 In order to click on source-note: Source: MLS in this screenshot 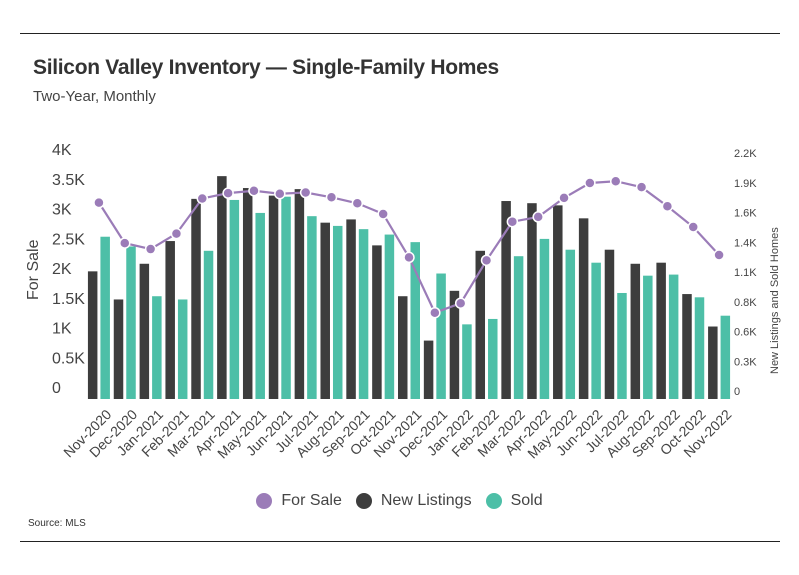, I will do `click(57, 523)`.